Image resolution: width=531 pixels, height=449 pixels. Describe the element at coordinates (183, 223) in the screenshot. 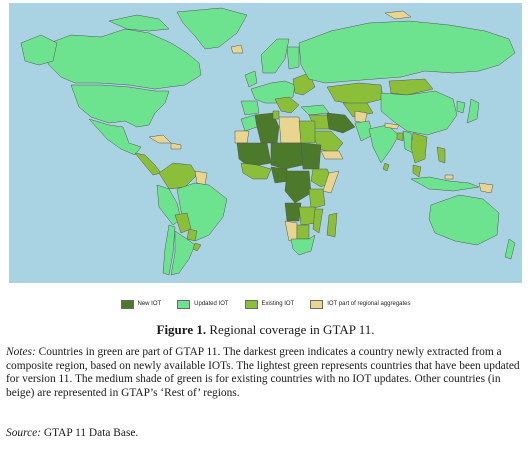

I see `bolivia` at that location.